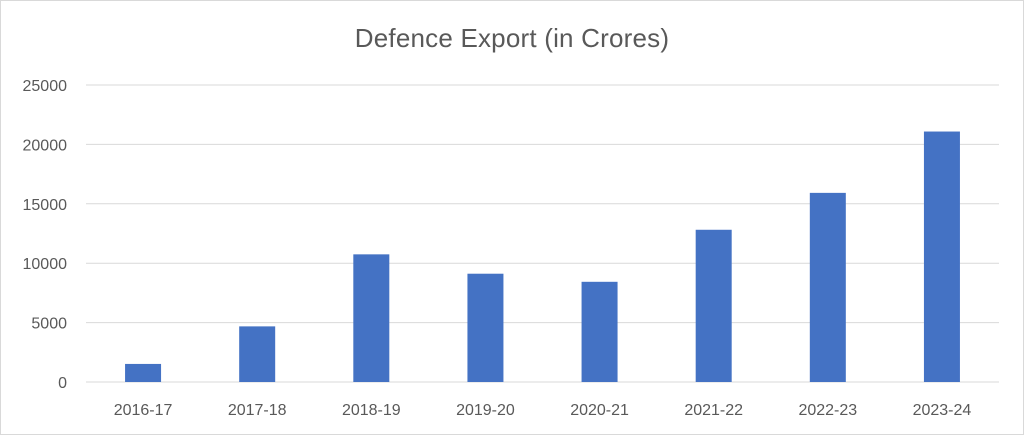 Image resolution: width=1024 pixels, height=435 pixels. Describe the element at coordinates (599, 410) in the screenshot. I see `x-tick-label: 2020-21` at that location.